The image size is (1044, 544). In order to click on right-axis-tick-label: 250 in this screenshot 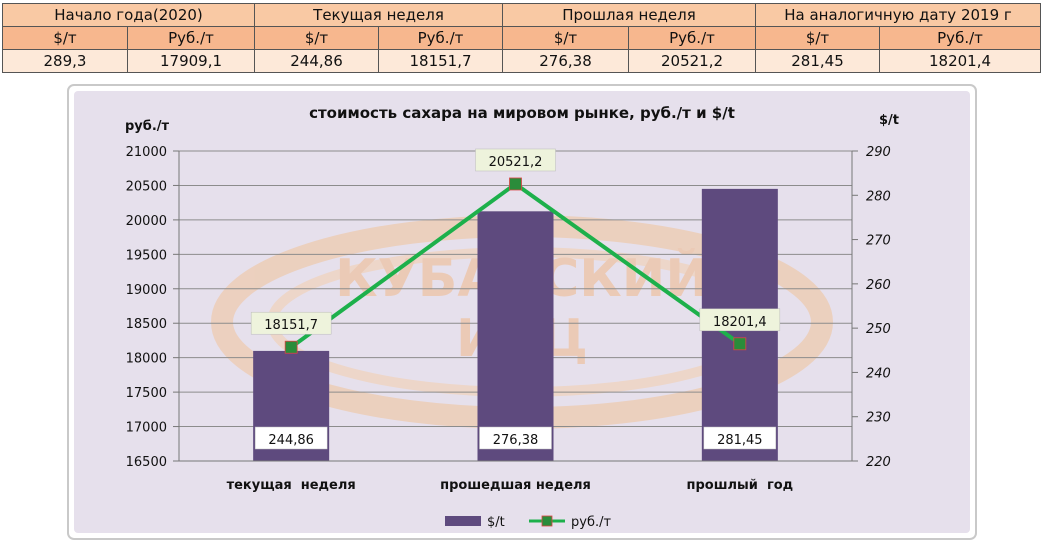, I will do `click(878, 329)`.